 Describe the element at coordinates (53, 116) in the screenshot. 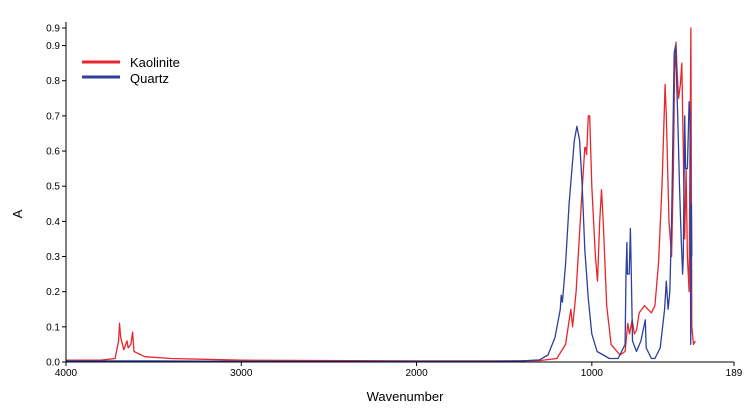

I see `y-tick-label: 0.7` at that location.